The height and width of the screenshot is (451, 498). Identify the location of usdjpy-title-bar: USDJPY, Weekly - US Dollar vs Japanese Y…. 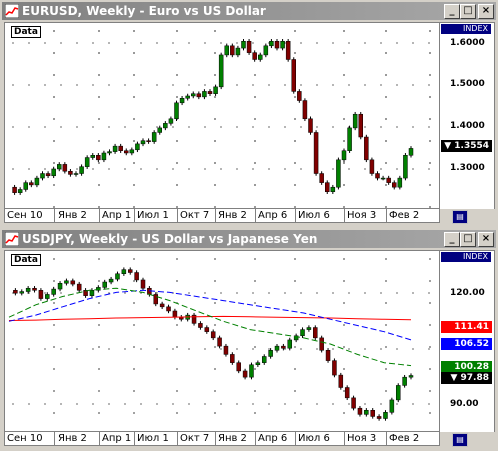
(249, 239).